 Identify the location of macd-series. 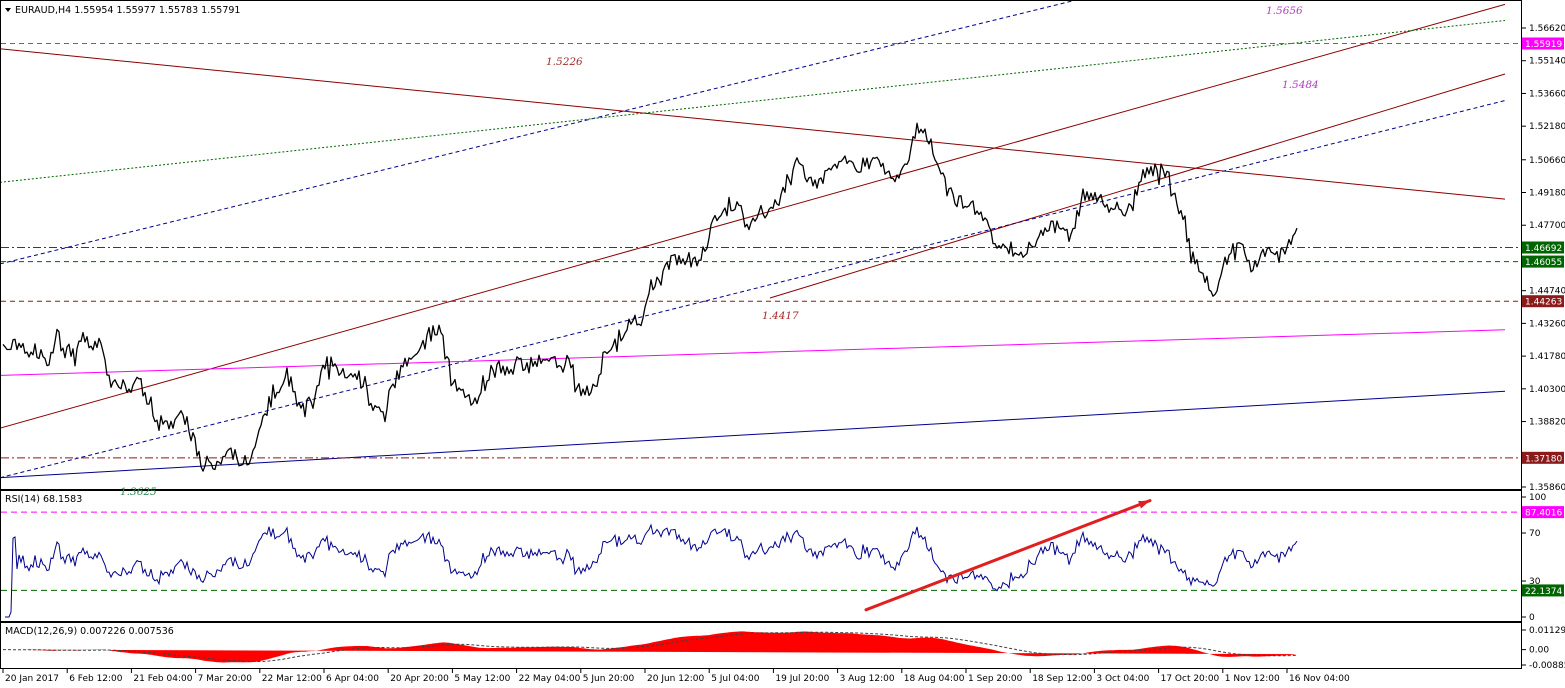
(650, 647).